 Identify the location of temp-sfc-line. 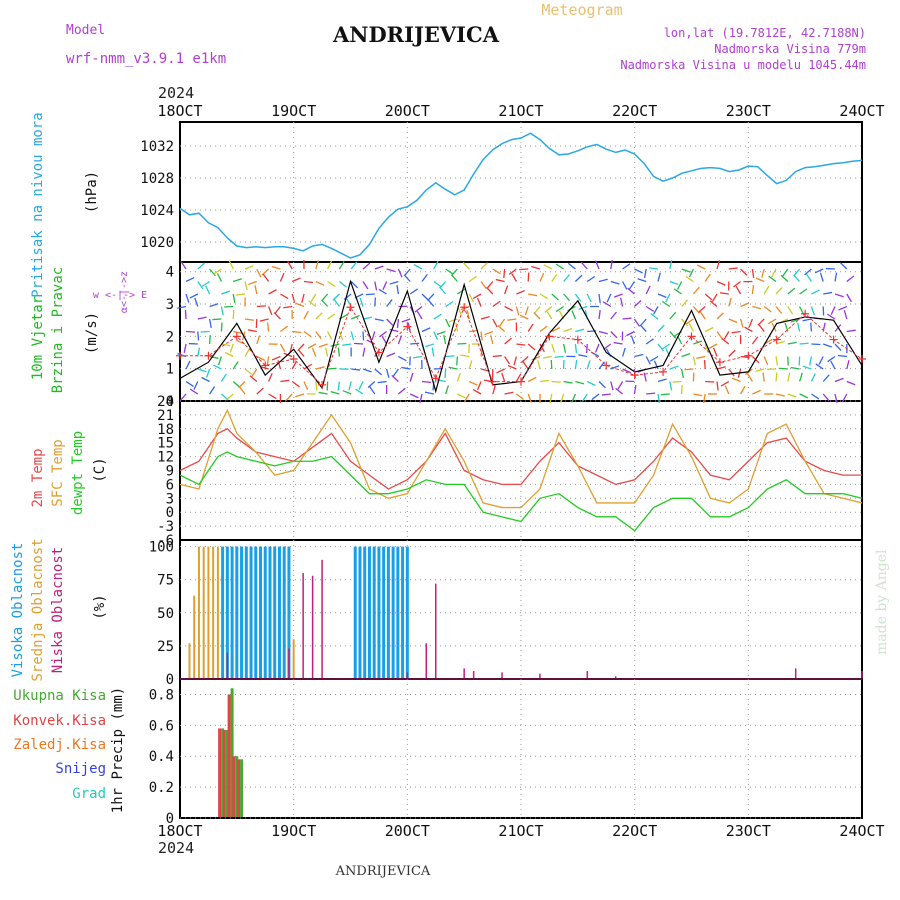
(521, 458).